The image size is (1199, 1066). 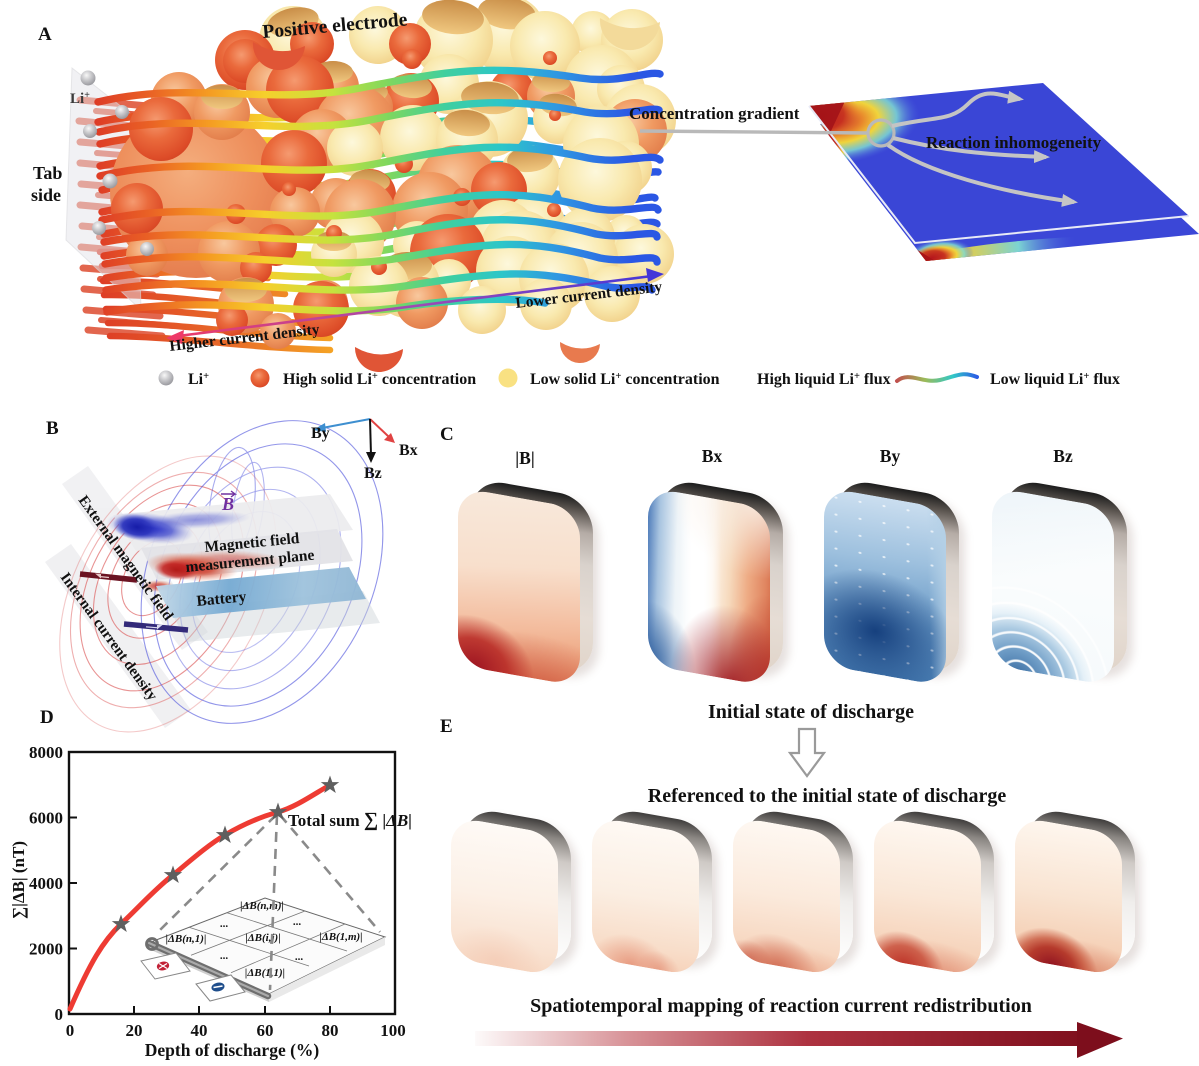 What do you see at coordinates (811, 712) in the screenshot?
I see `svg-text: Initial state of discharge` at bounding box center [811, 712].